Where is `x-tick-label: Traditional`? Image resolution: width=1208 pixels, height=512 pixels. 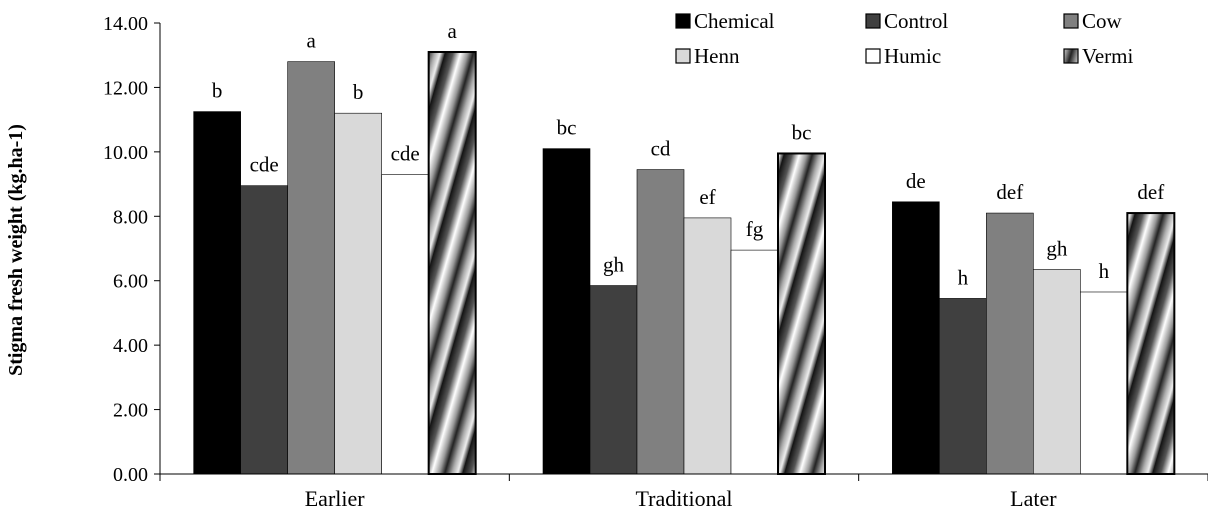
x-tick-label: Traditional is located at coordinates (684, 498).